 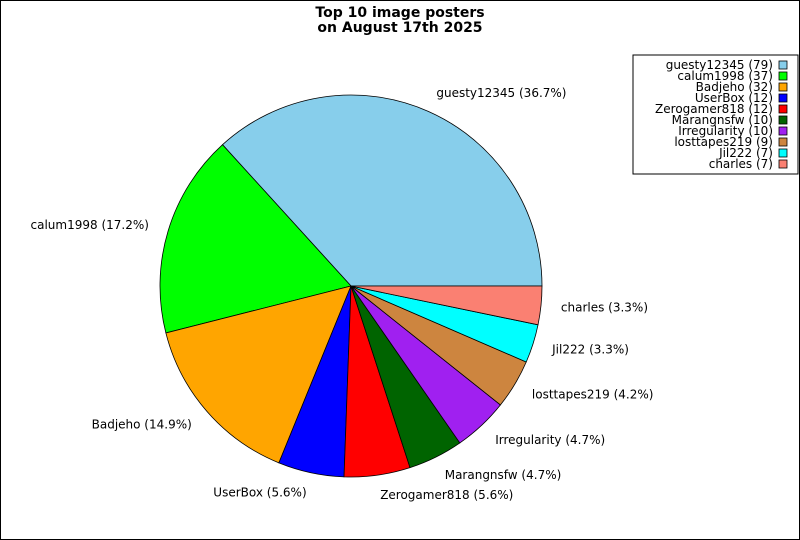 I want to click on legend-entry-Badjeho: Badjeho (32), so click(x=734, y=87).